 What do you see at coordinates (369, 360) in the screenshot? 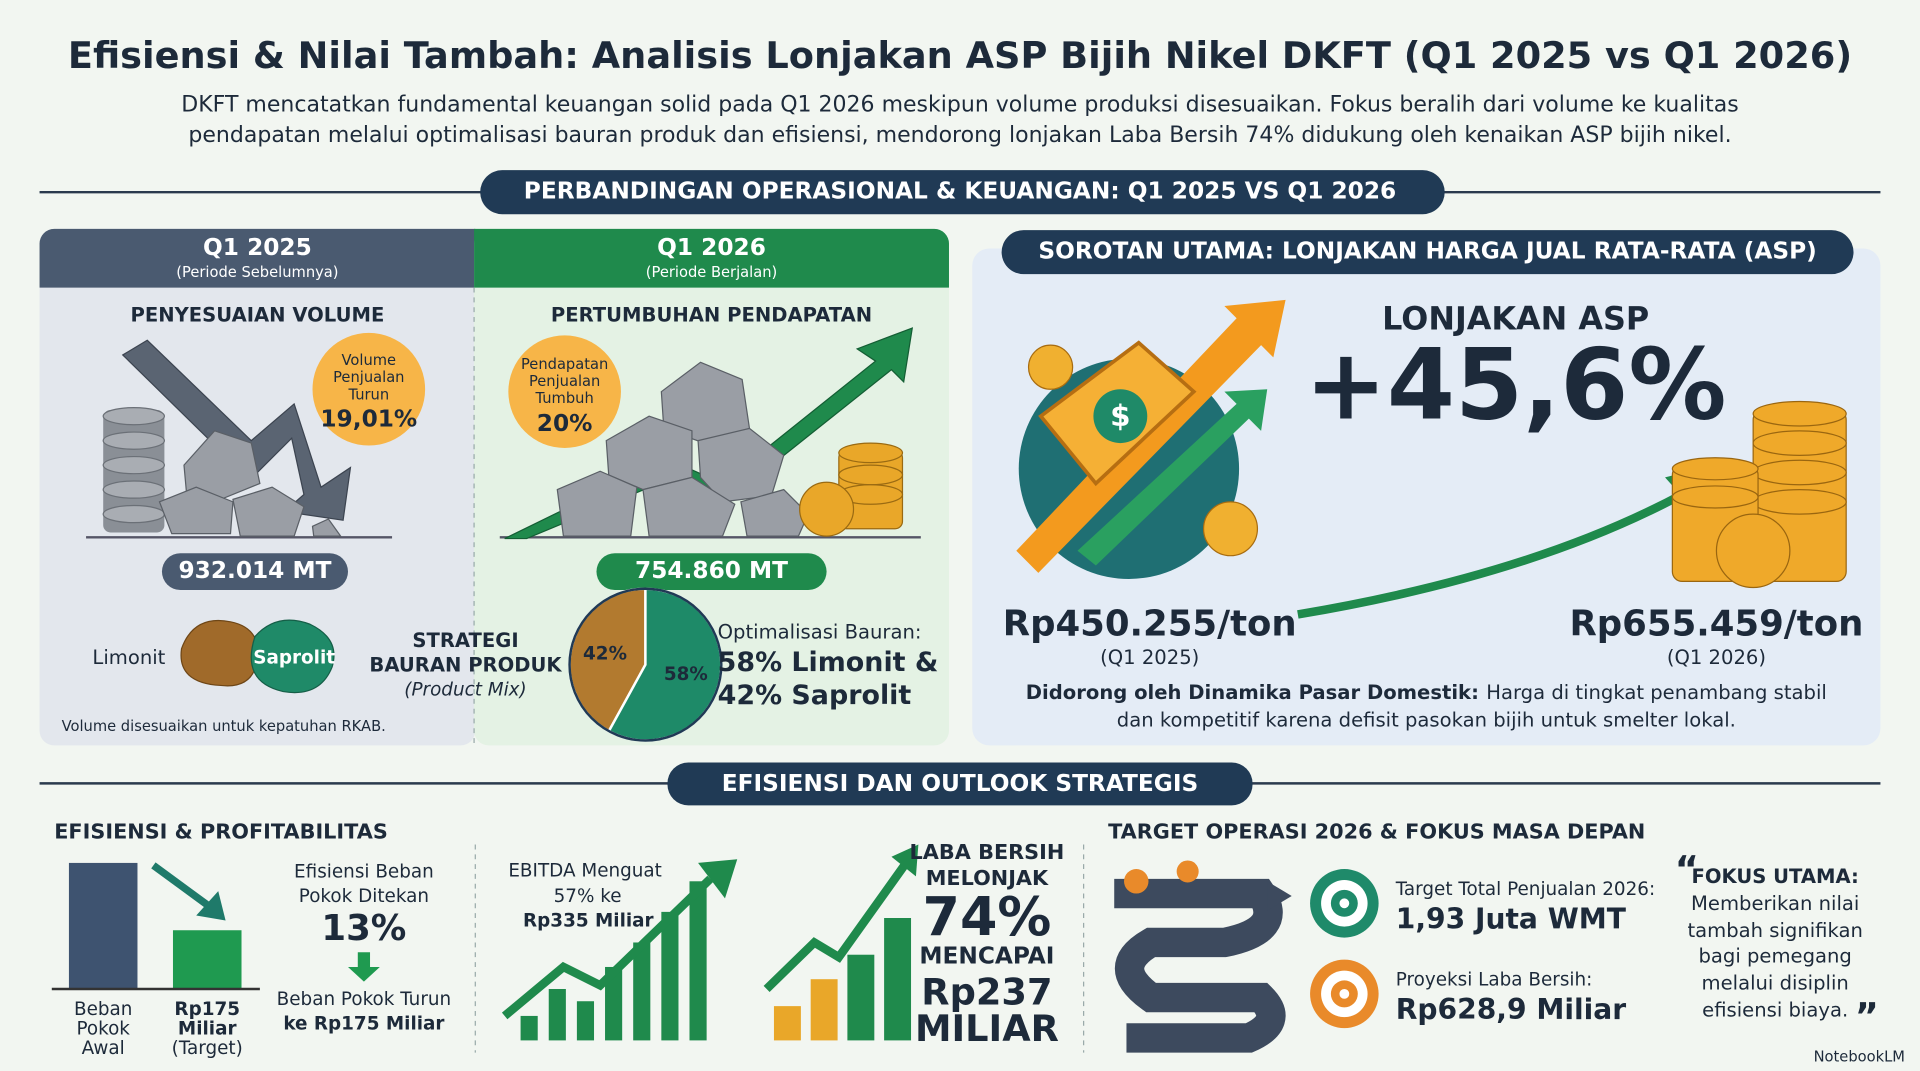
I see `badge-text: Volume` at bounding box center [369, 360].